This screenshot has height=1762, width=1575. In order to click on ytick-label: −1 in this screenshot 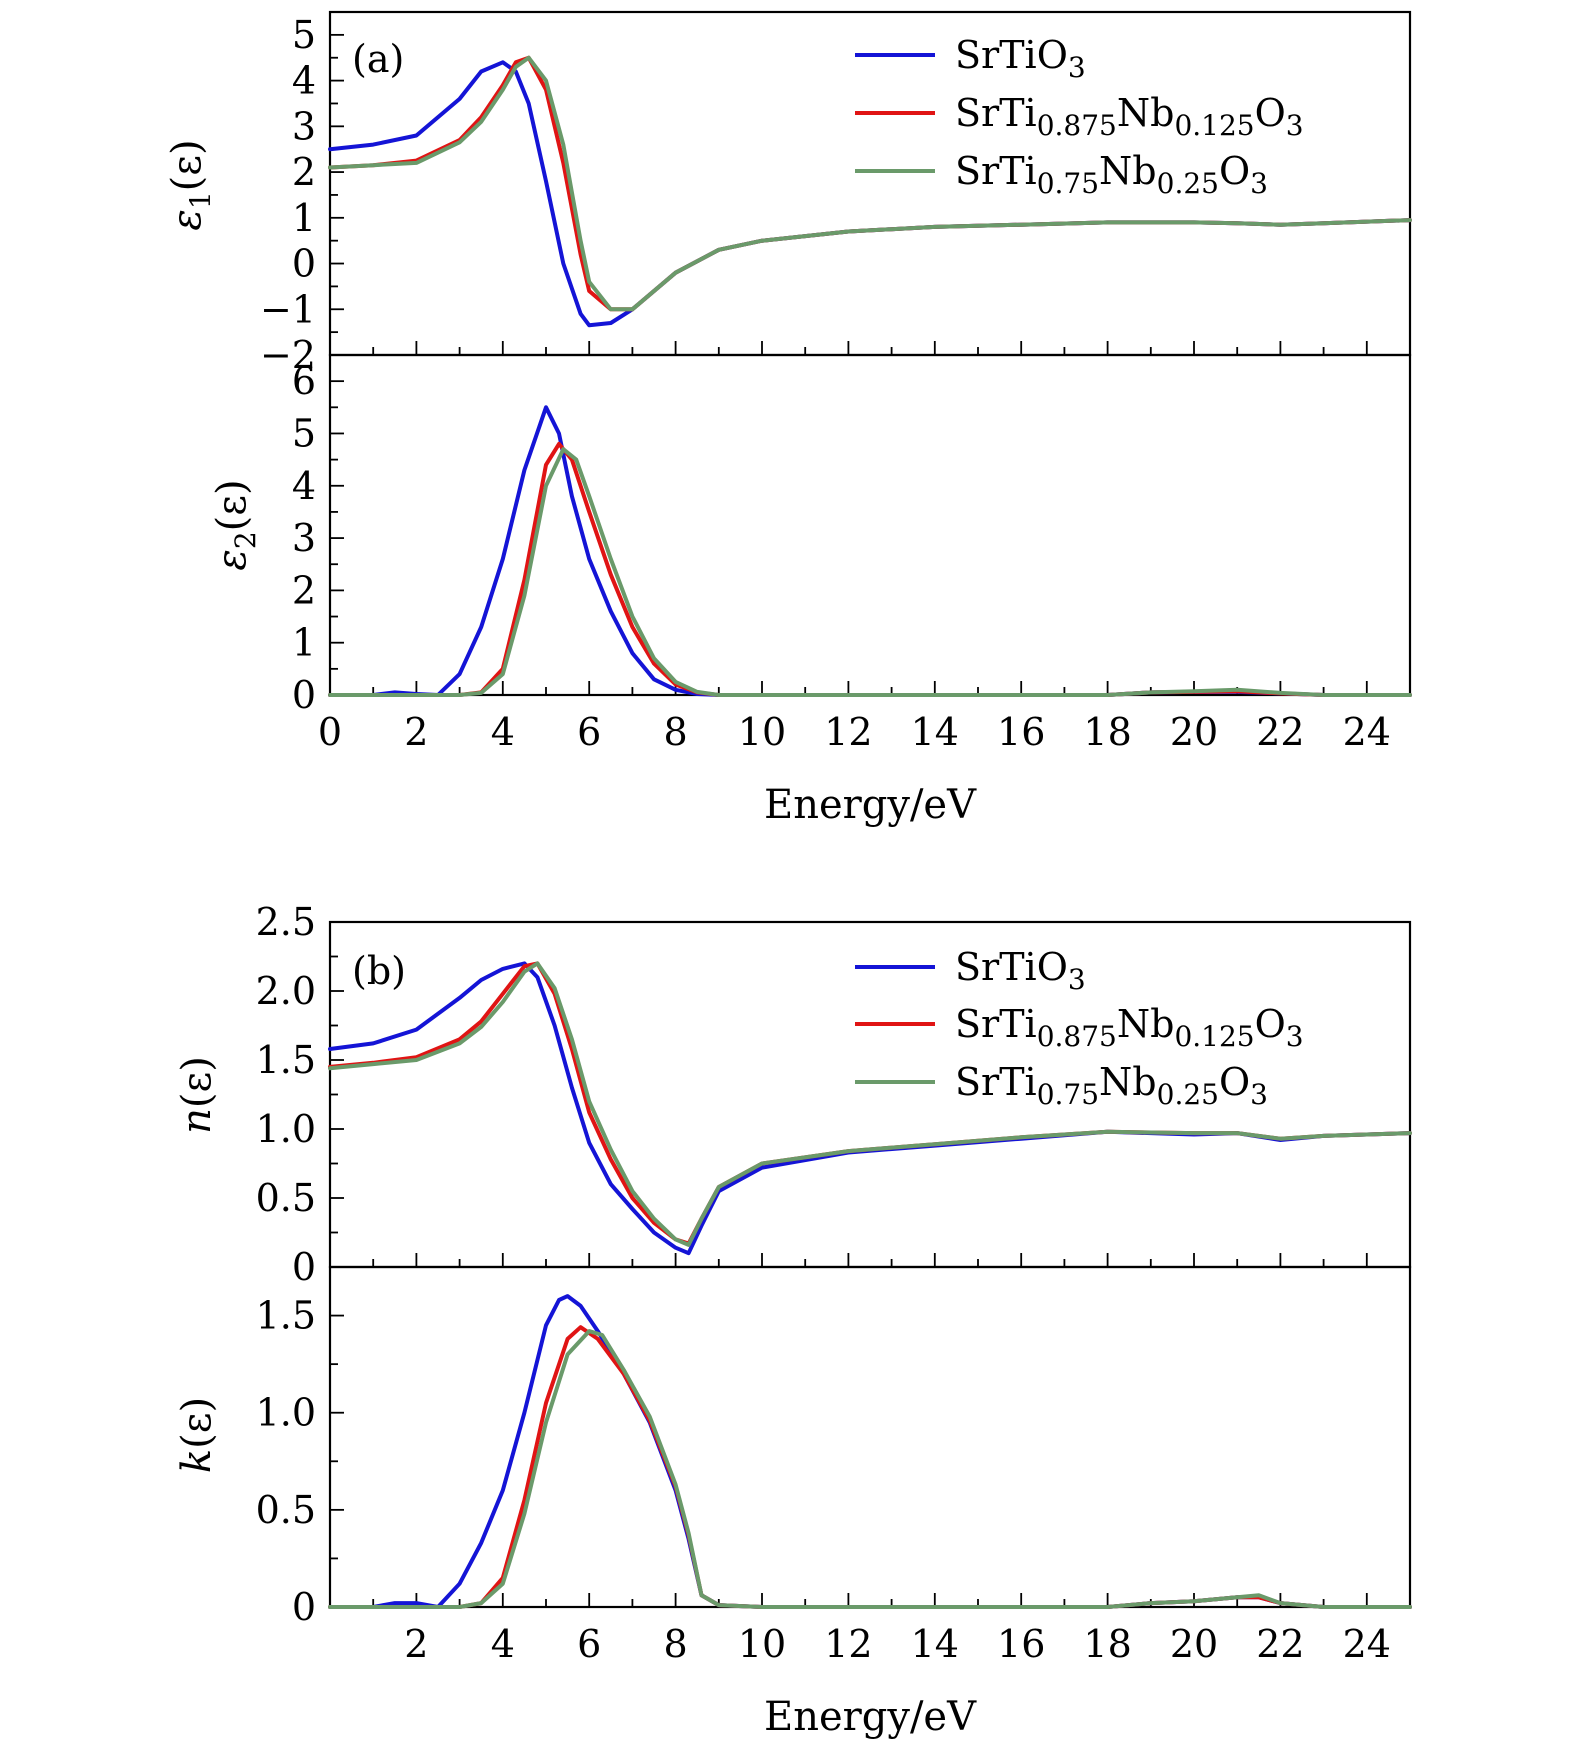, I will do `click(288, 309)`.